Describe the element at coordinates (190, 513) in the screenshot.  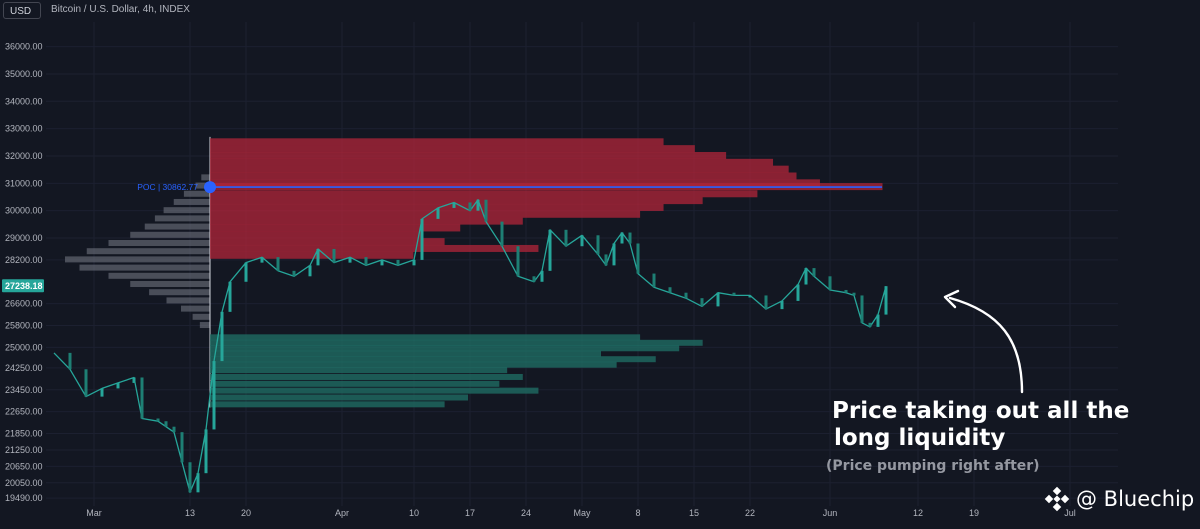
I see `x-tick-label: 13` at that location.